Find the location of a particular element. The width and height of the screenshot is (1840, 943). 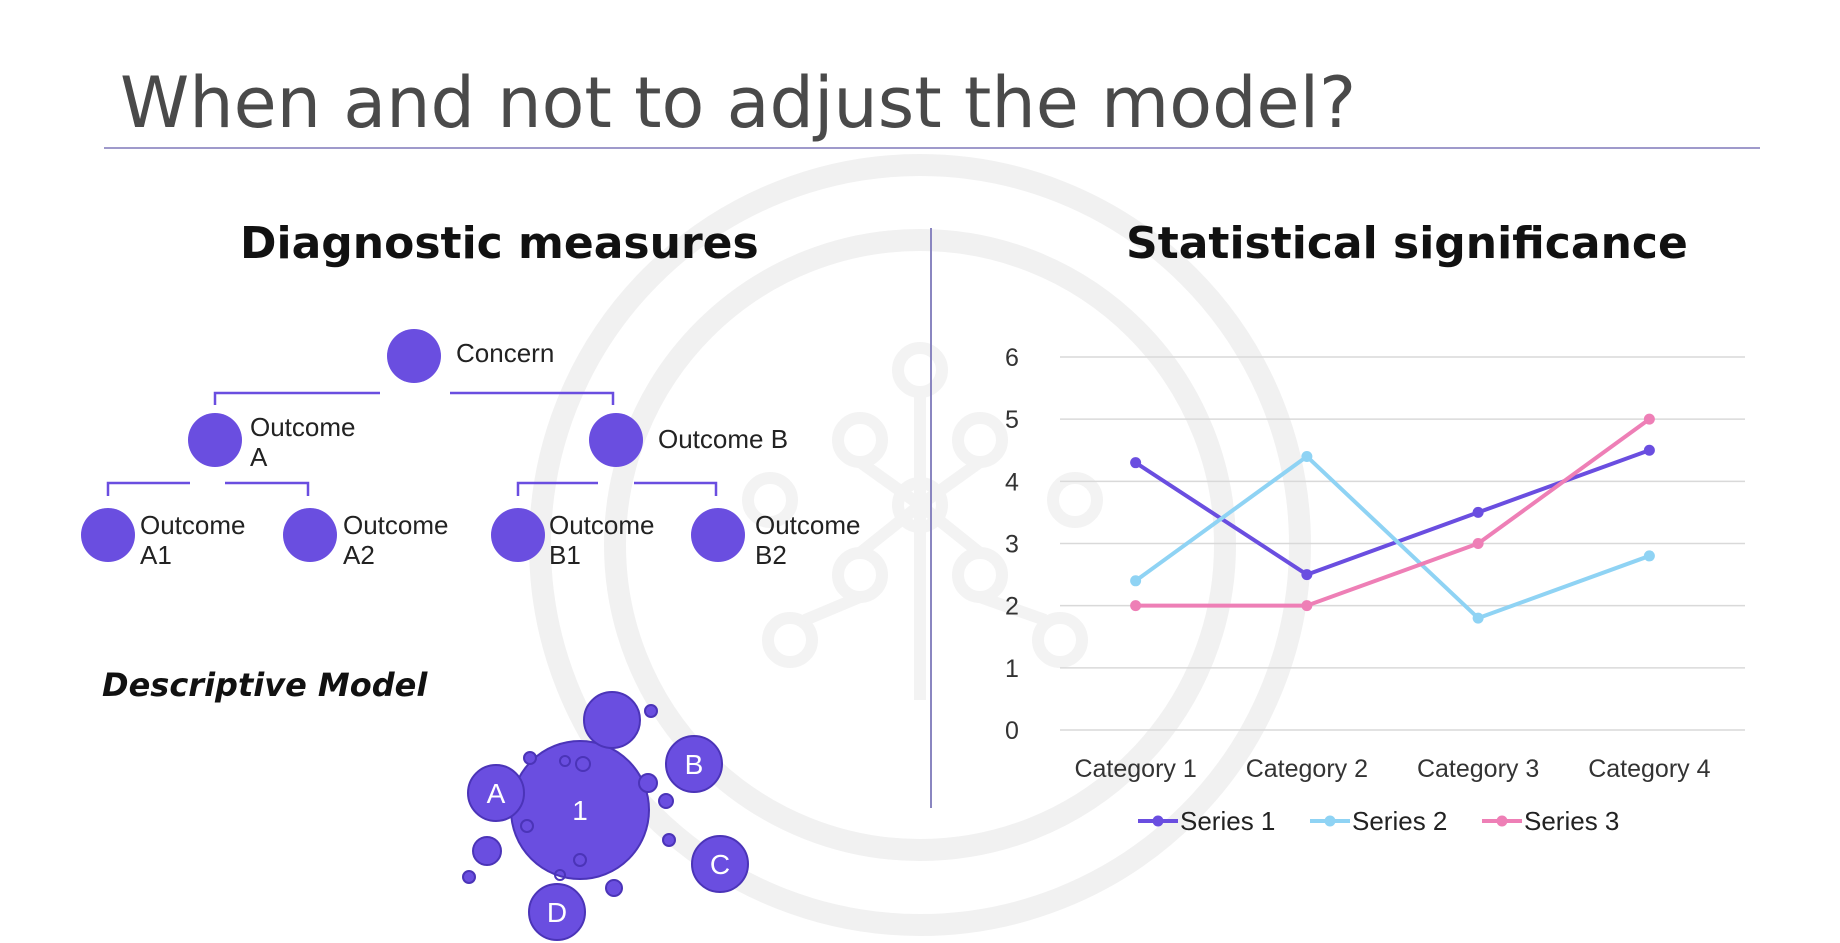

outcome-b2-label: Outcome B2 is located at coordinates (808, 540).